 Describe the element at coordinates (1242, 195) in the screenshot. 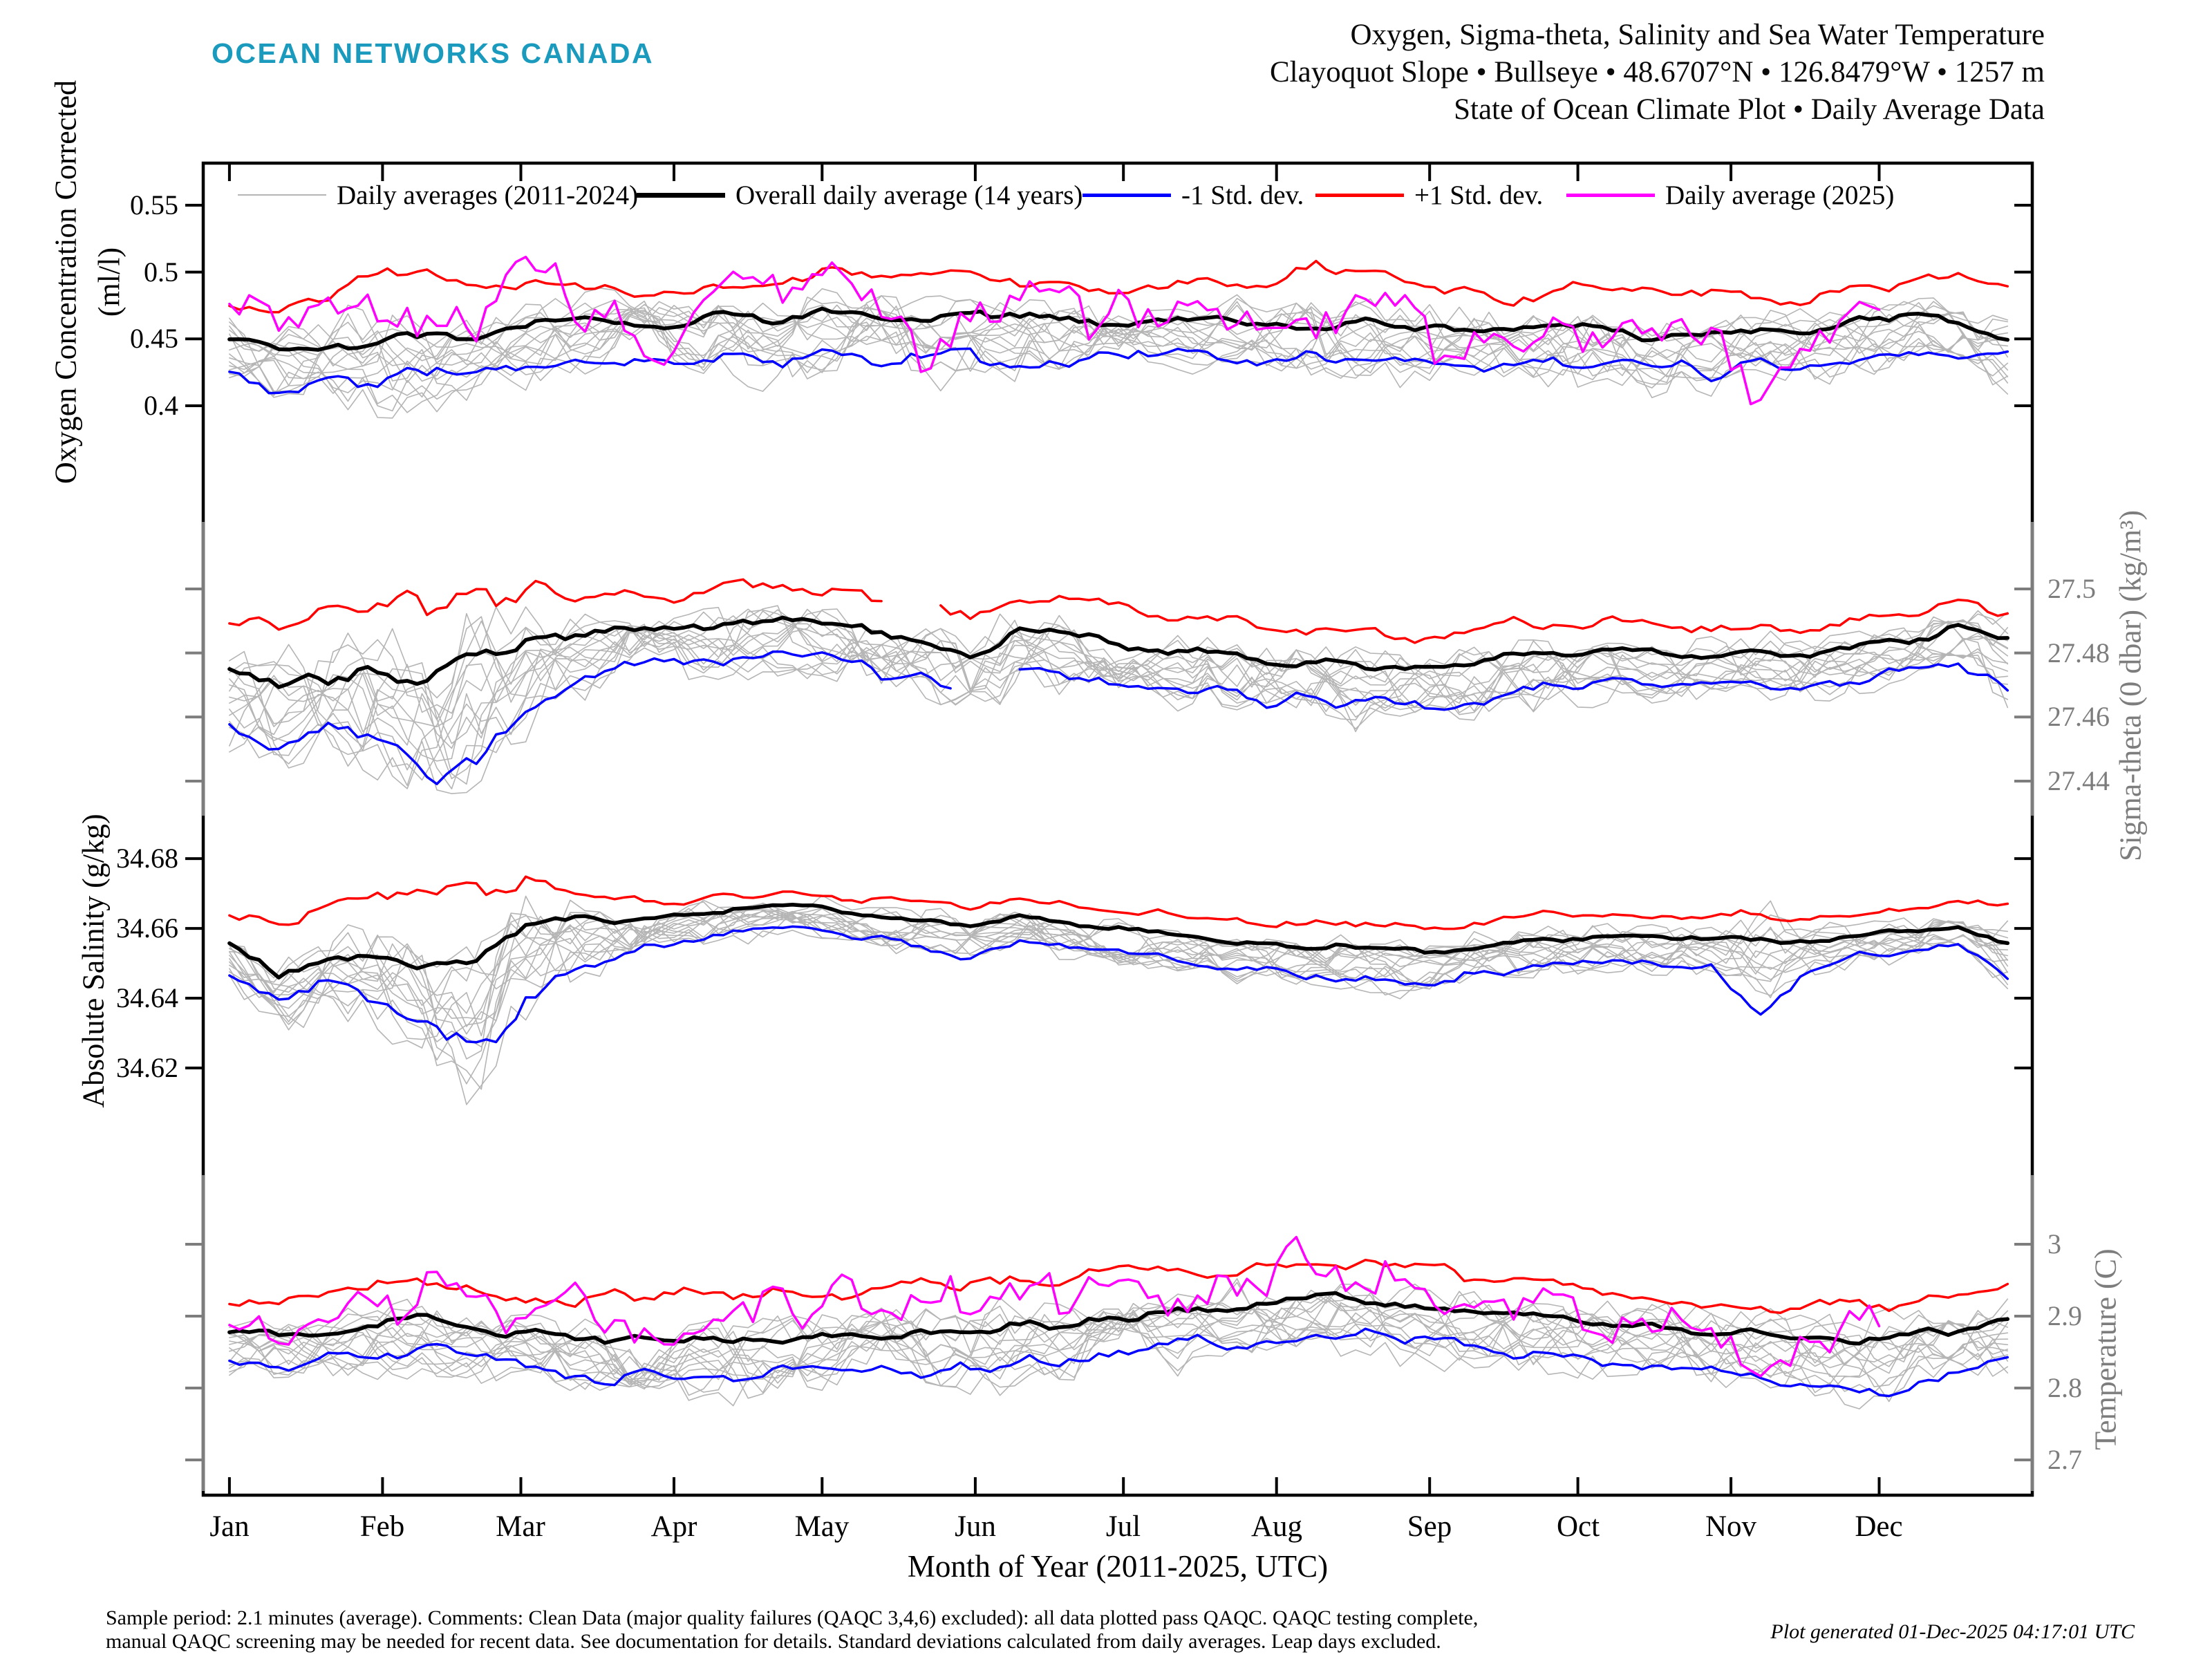

I see `legend-item-label: -1 Std. dev.` at that location.